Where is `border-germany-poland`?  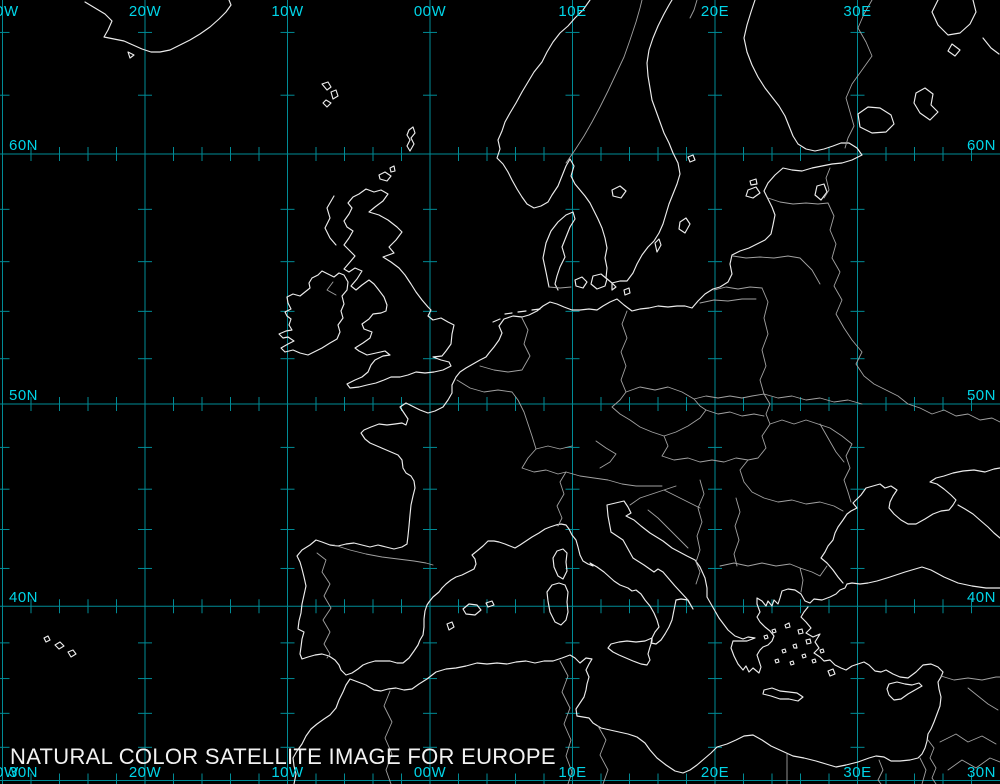
border-germany-poland is located at coordinates (624, 351).